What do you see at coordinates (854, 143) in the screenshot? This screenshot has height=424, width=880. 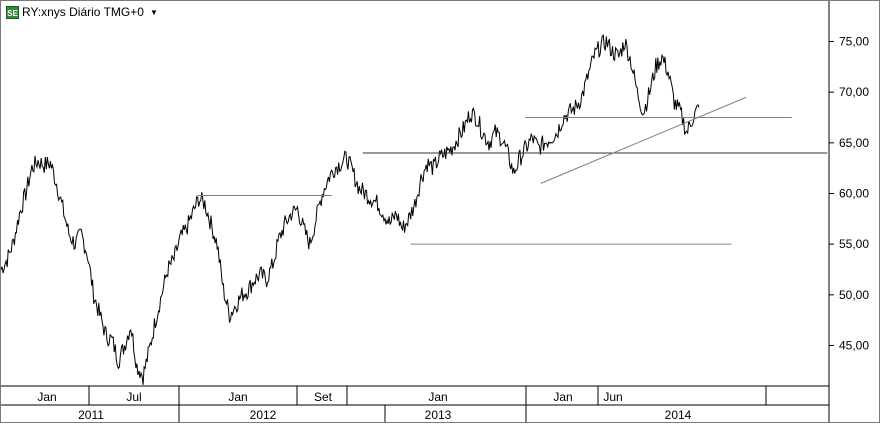 I see `y-tick-label: 65,00` at bounding box center [854, 143].